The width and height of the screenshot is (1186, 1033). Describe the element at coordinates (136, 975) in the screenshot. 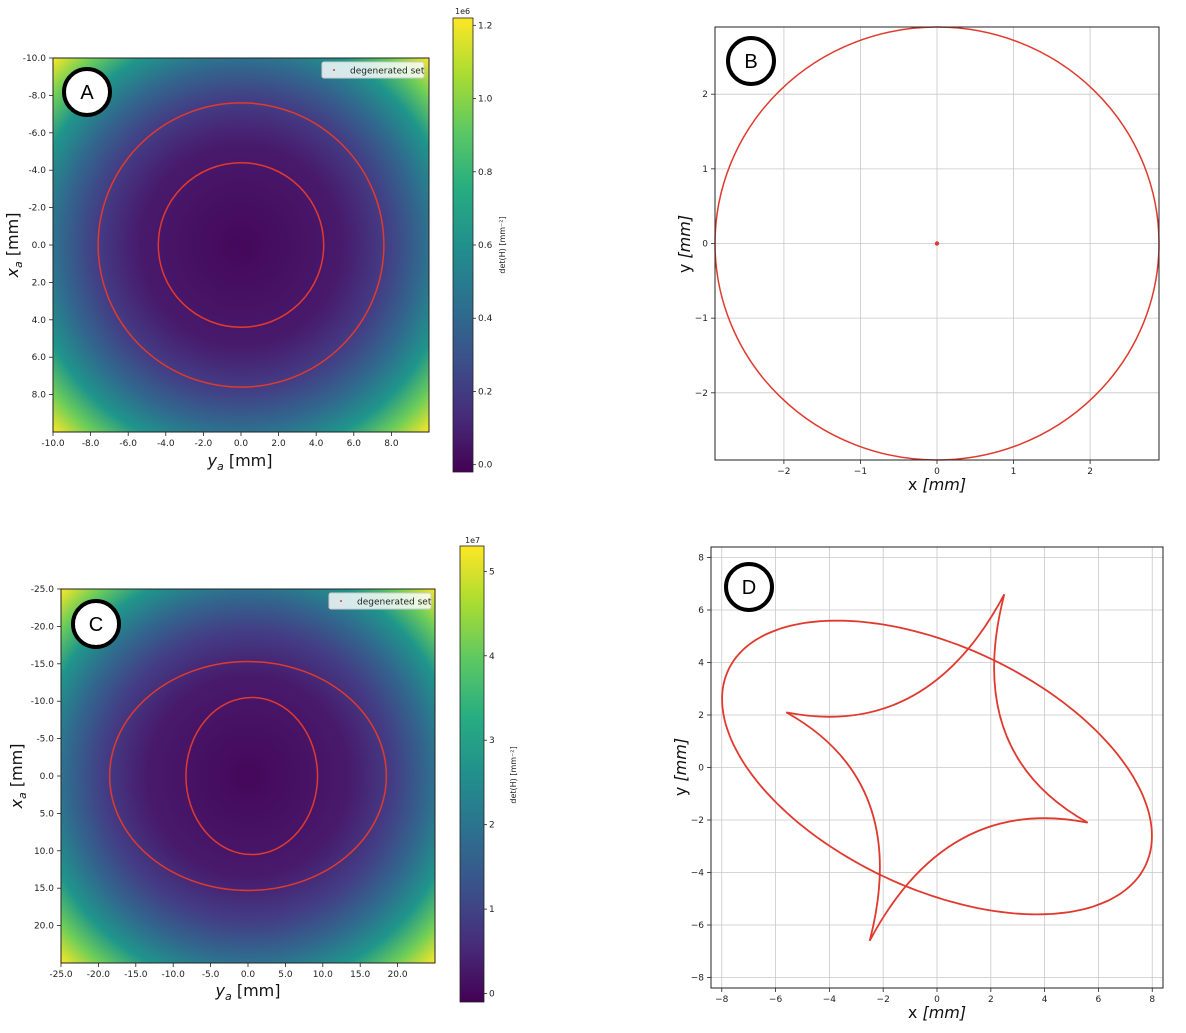

I see `x-tick-label: -15.0` at that location.